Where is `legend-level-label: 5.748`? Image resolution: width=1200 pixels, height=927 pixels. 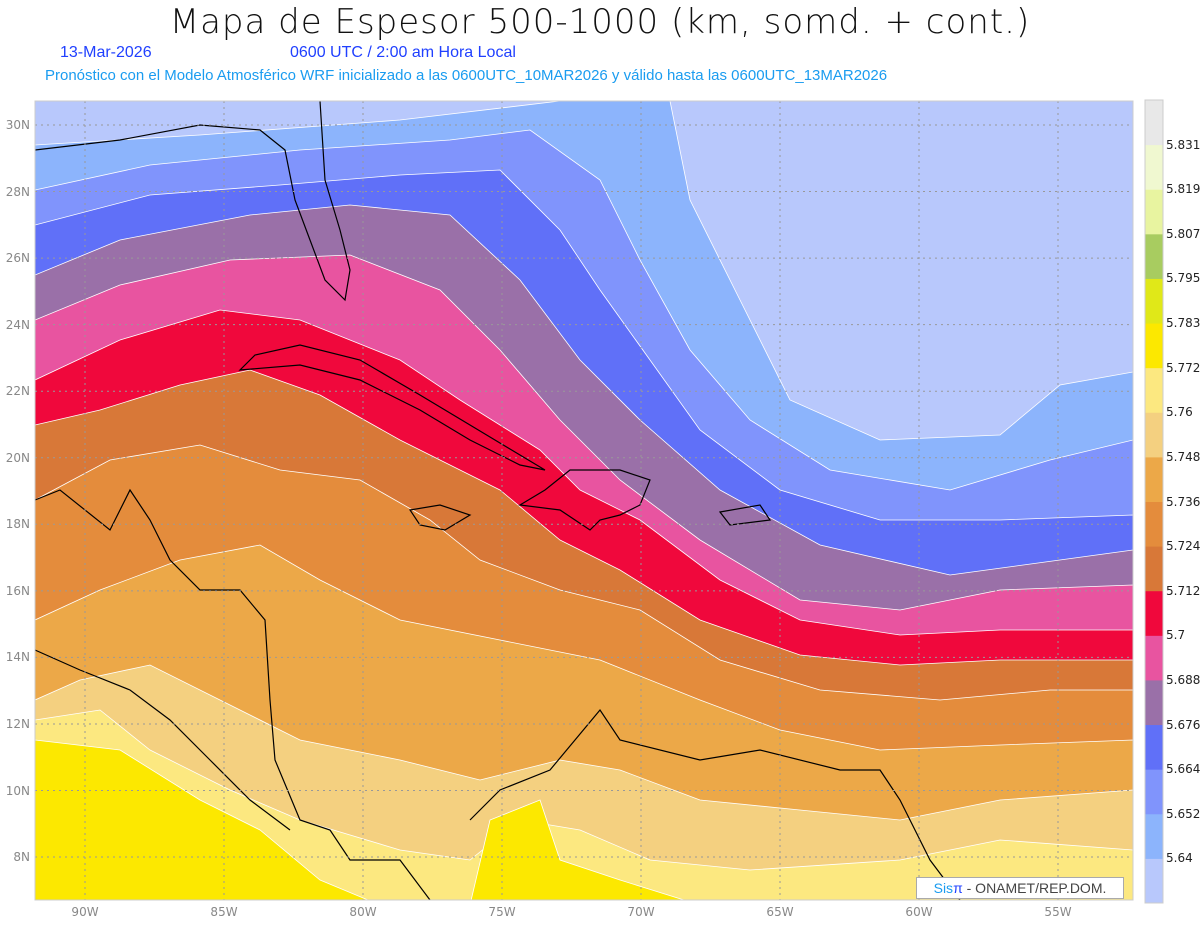 legend-level-label: 5.748 is located at coordinates (1183, 456).